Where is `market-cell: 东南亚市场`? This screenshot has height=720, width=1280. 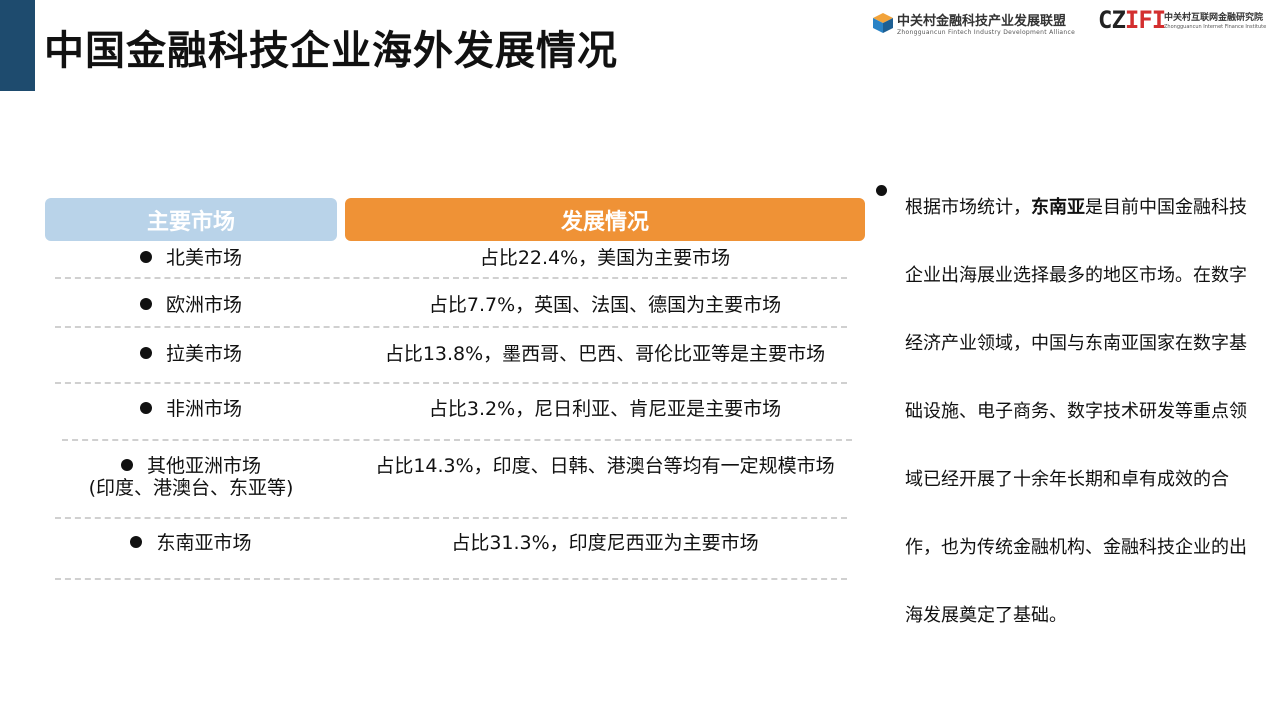 market-cell: 东南亚市场 is located at coordinates (191, 543).